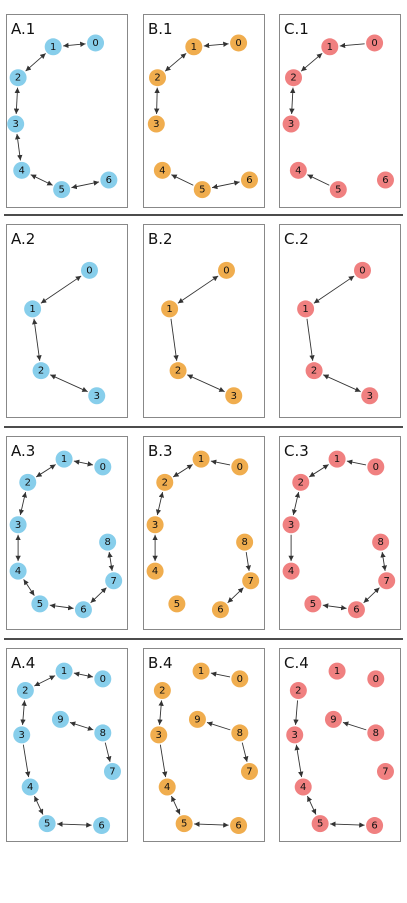 This screenshot has height=903, width=407. Describe the element at coordinates (160, 451) in the screenshot. I see `panel-label: B.3` at that location.